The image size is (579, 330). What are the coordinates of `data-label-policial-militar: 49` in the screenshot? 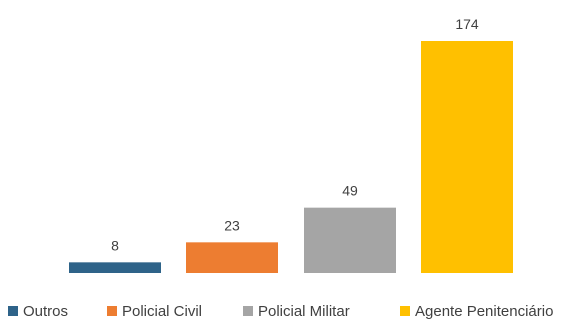 It's located at (350, 191).